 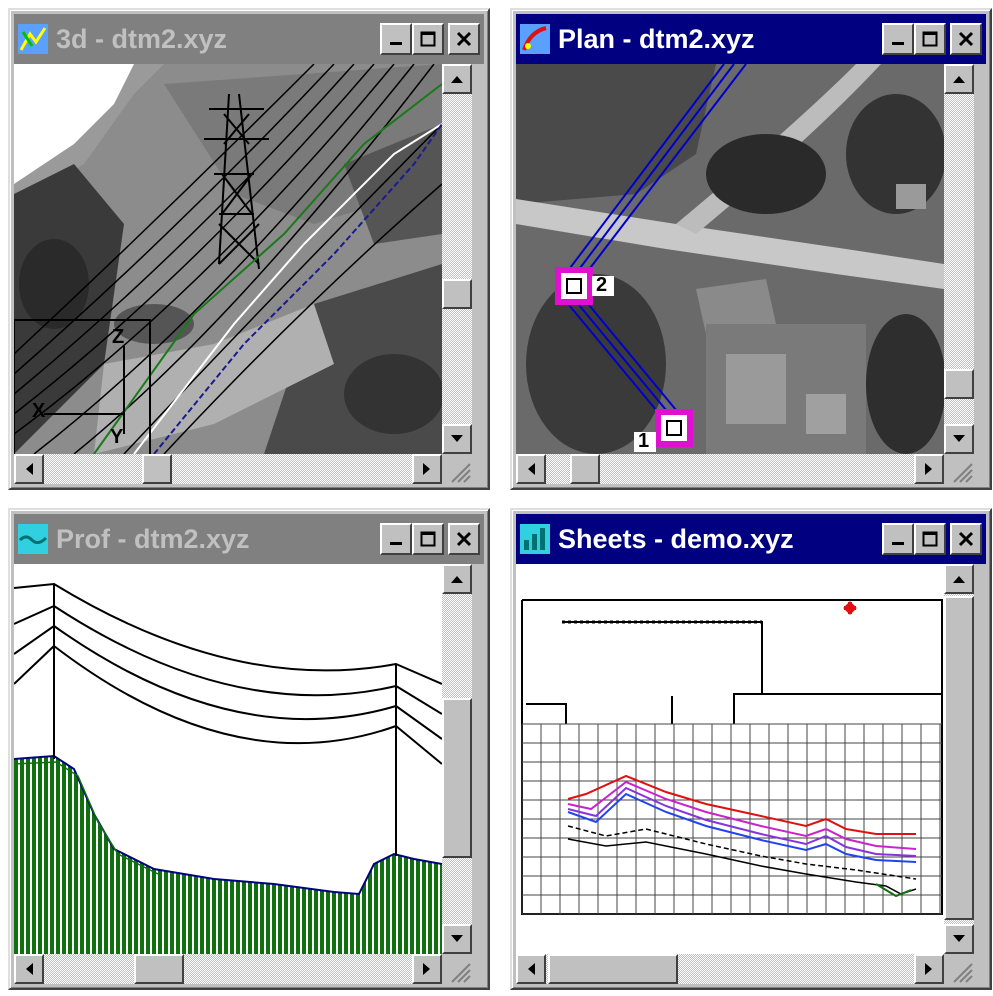 I want to click on window-title: Sheets - demo.xyz, so click(x=676, y=538).